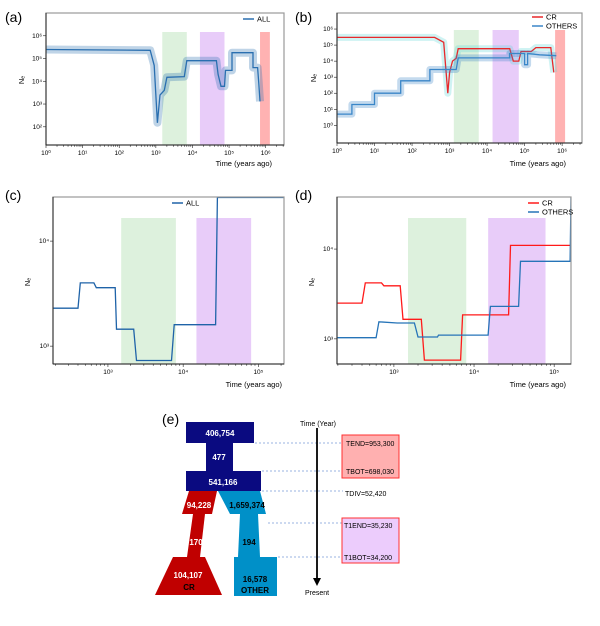 The height and width of the screenshot is (626, 600). What do you see at coordinates (370, 540) in the screenshot?
I see `recent-bottleneck-box` at bounding box center [370, 540].